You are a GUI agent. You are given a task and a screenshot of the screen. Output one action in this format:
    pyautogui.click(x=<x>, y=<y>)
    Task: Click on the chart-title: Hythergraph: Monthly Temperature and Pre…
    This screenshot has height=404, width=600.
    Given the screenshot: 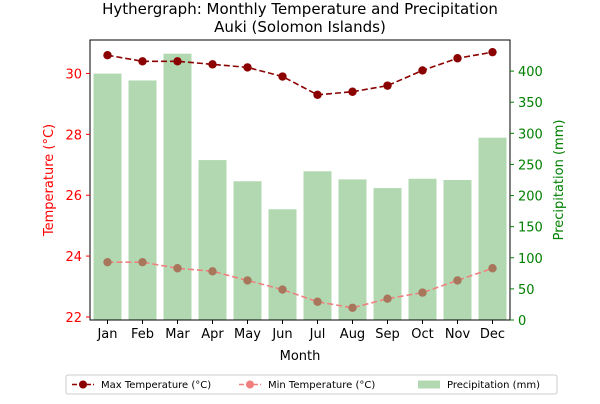 What is the action you would take?
    pyautogui.click(x=300, y=9)
    